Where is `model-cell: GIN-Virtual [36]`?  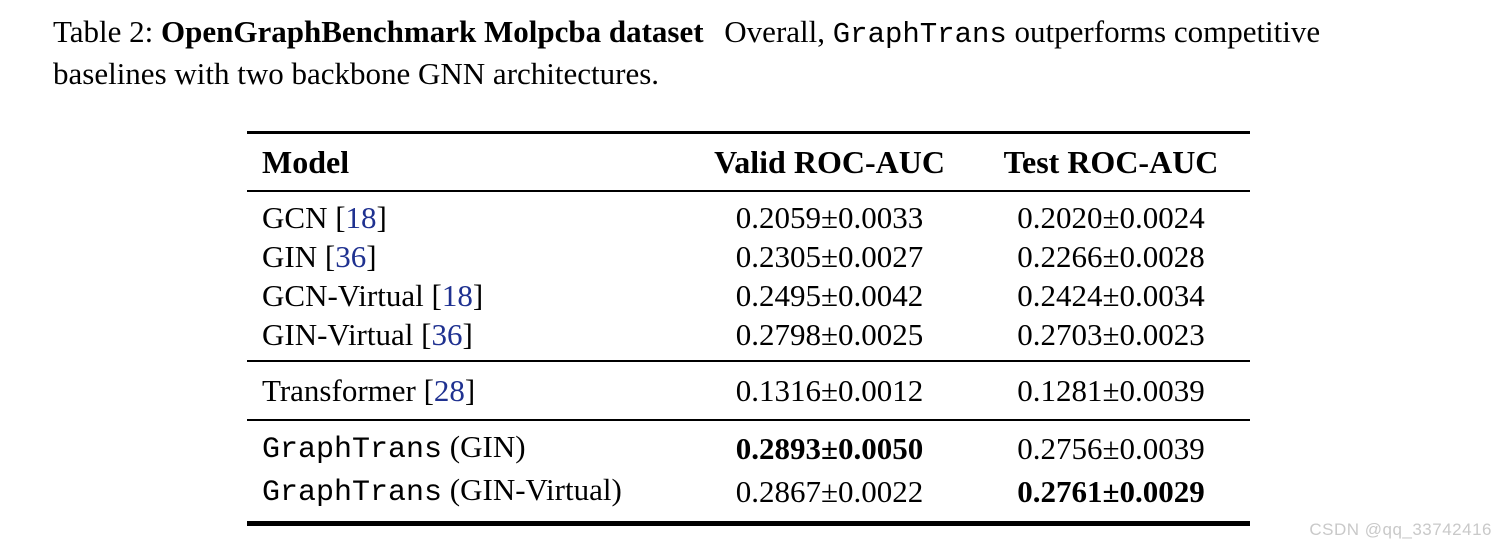
model-cell: GIN-Virtual [36] is located at coordinates (367, 334).